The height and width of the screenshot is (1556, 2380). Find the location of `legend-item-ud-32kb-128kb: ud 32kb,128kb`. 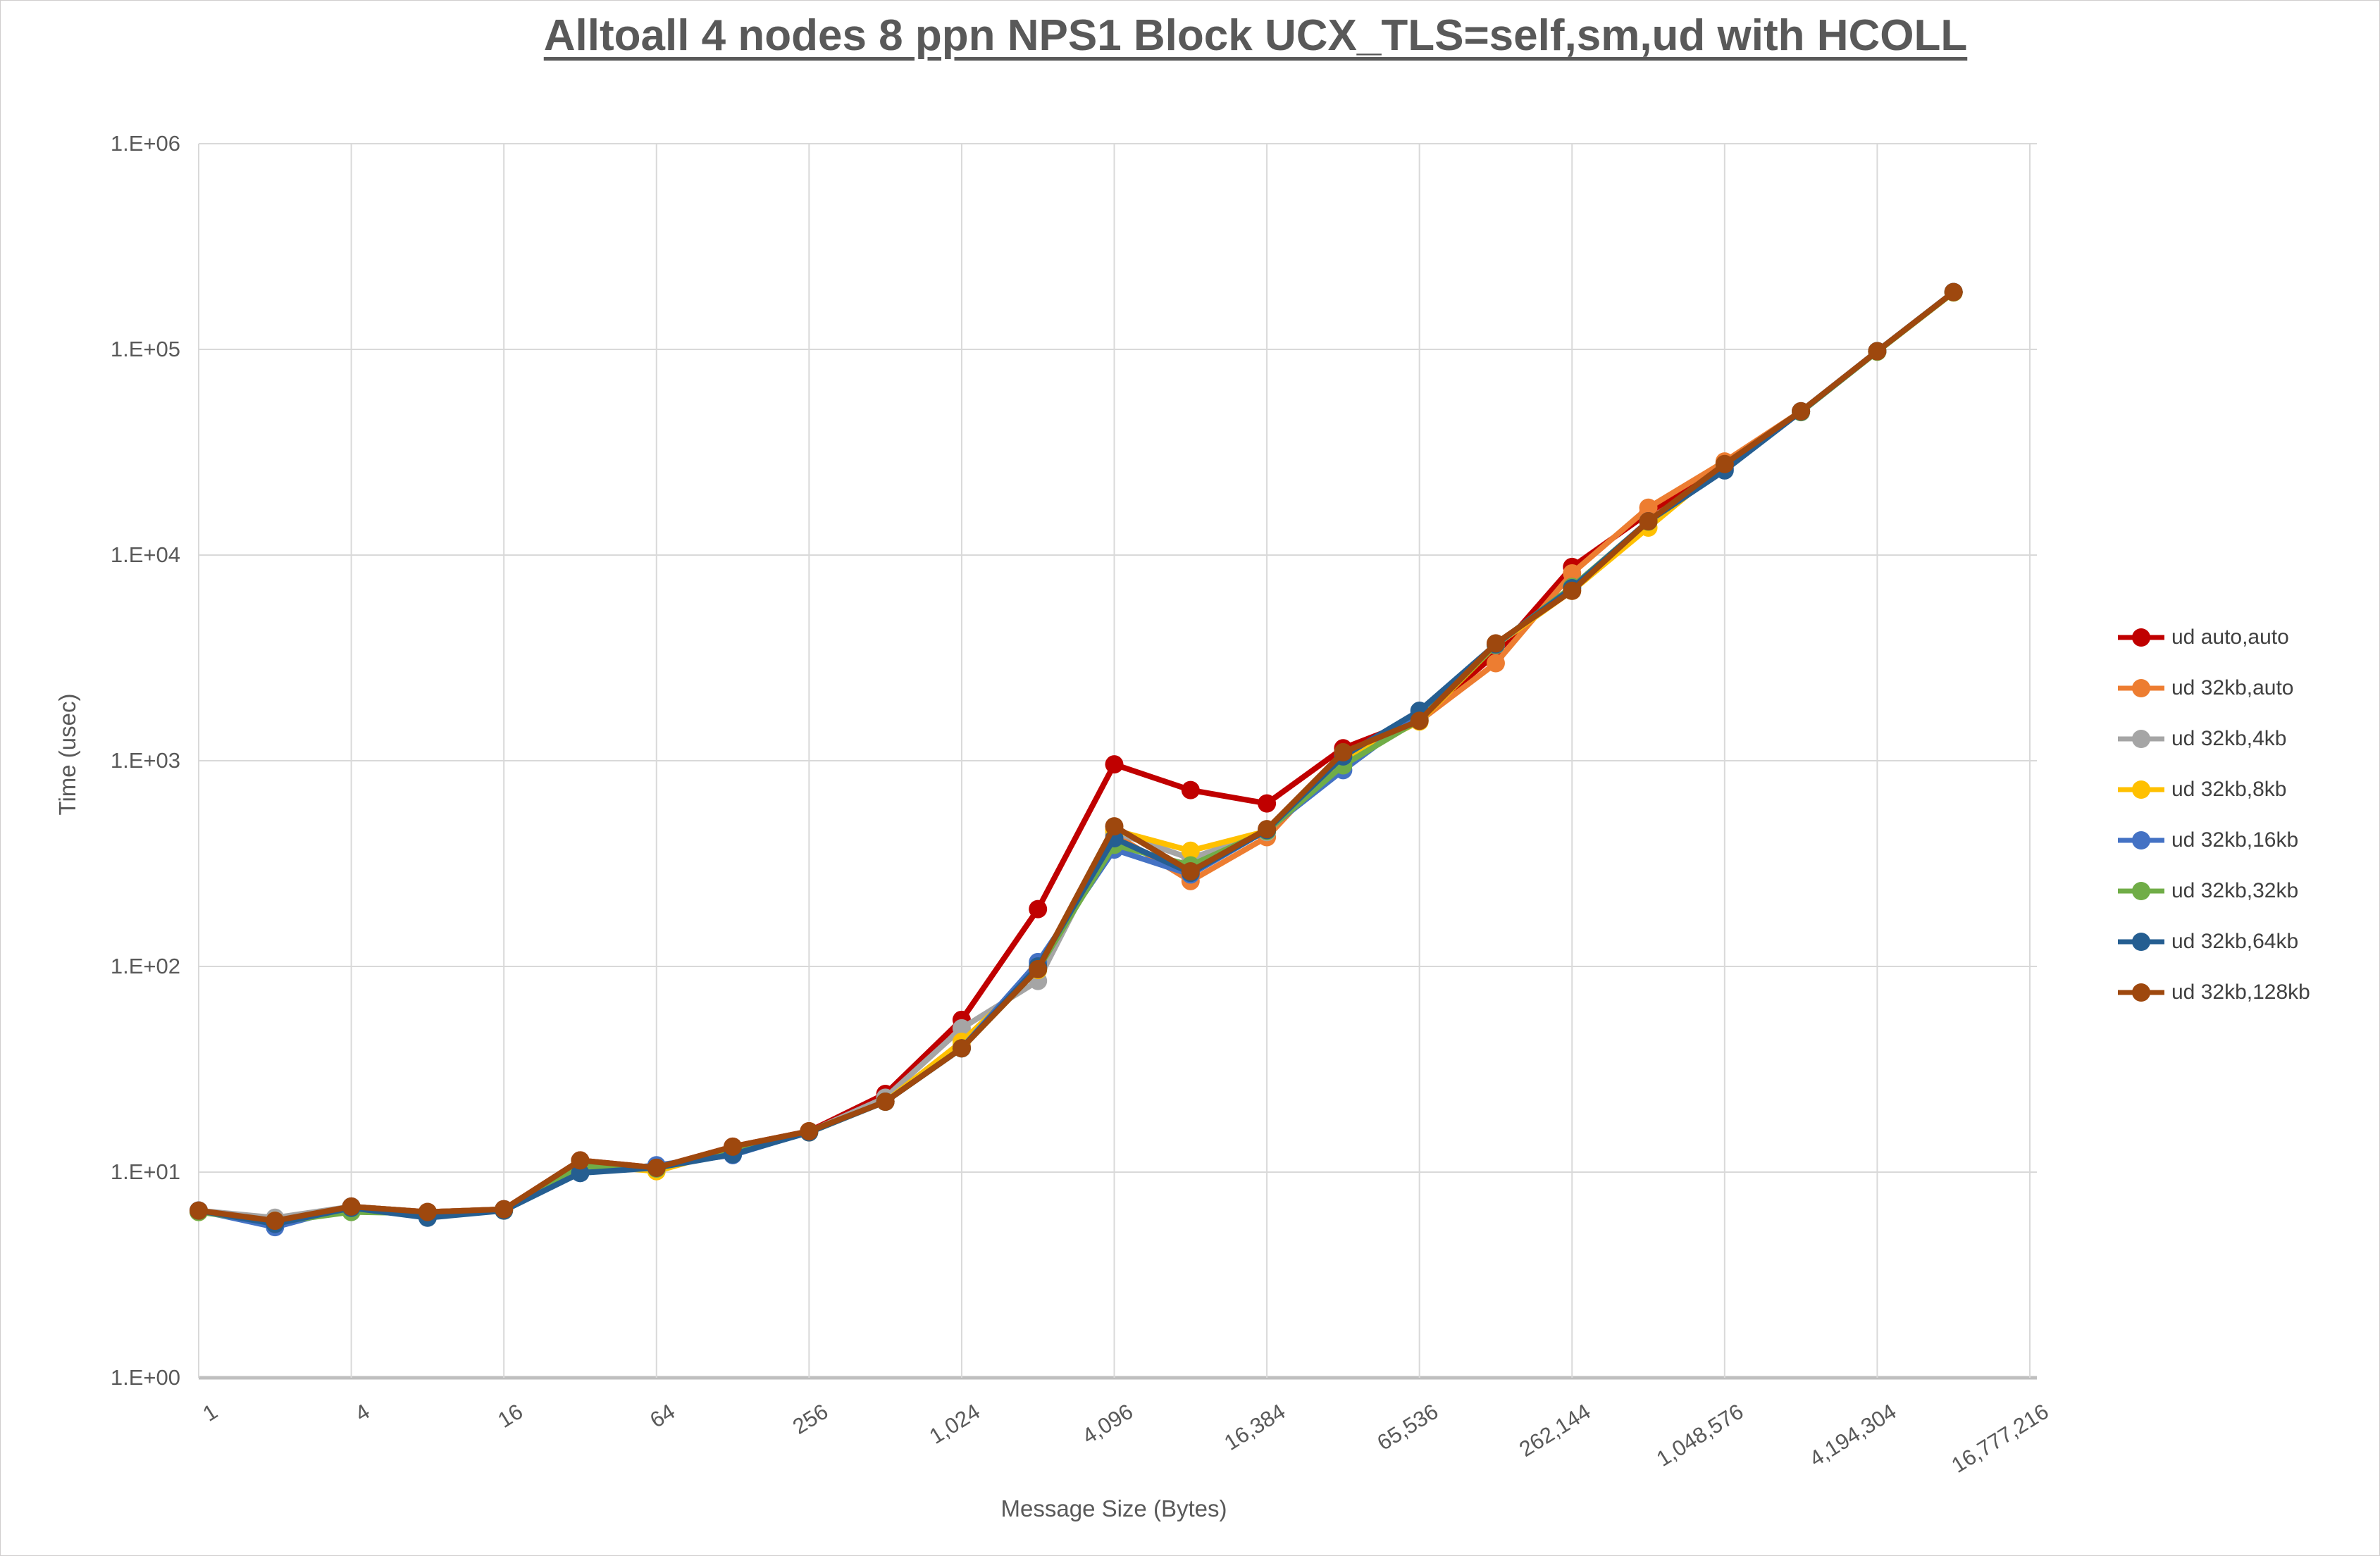

legend-item-ud-32kb-128kb: ud 32kb,128kb is located at coordinates (2214, 992).